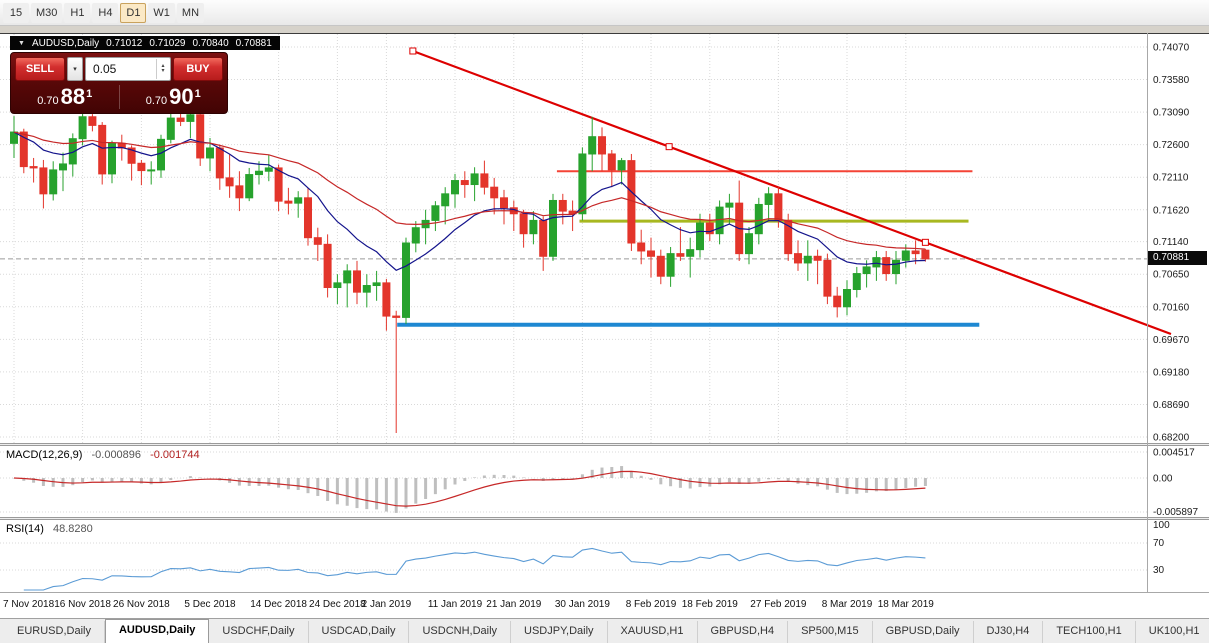  I want to click on ask-price: 0.70901, so click(174, 97).